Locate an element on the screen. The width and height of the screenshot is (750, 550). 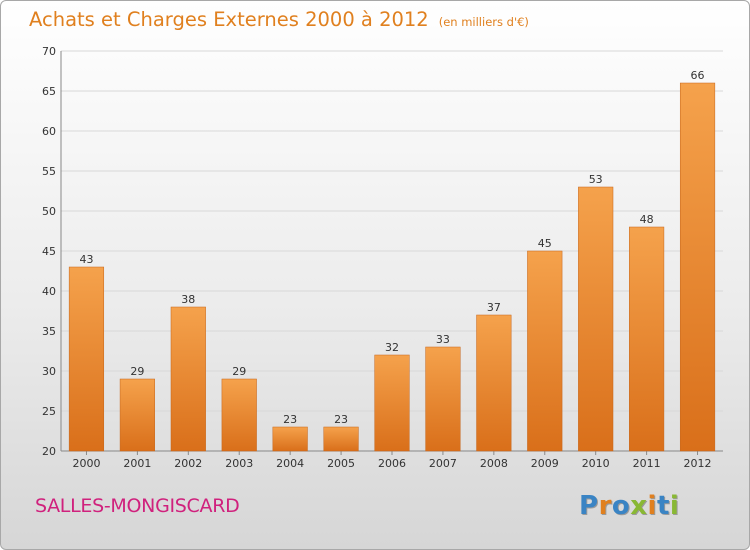
x-tick-label-2005: 2005 is located at coordinates (341, 463).